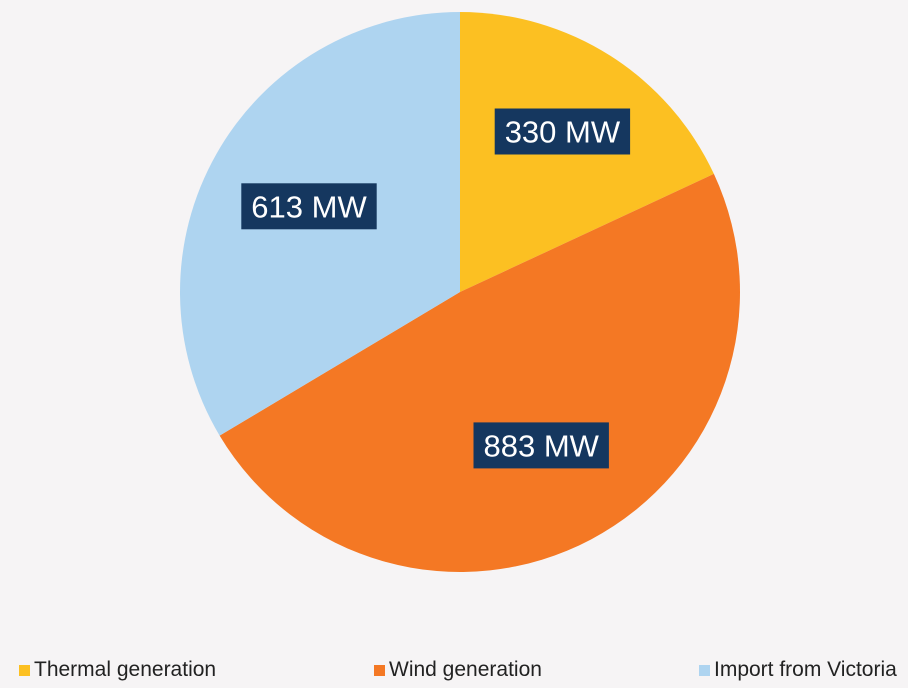 The image size is (908, 688). Describe the element at coordinates (125, 669) in the screenshot. I see `legend-label-thermal-generation: Thermal generation` at that location.